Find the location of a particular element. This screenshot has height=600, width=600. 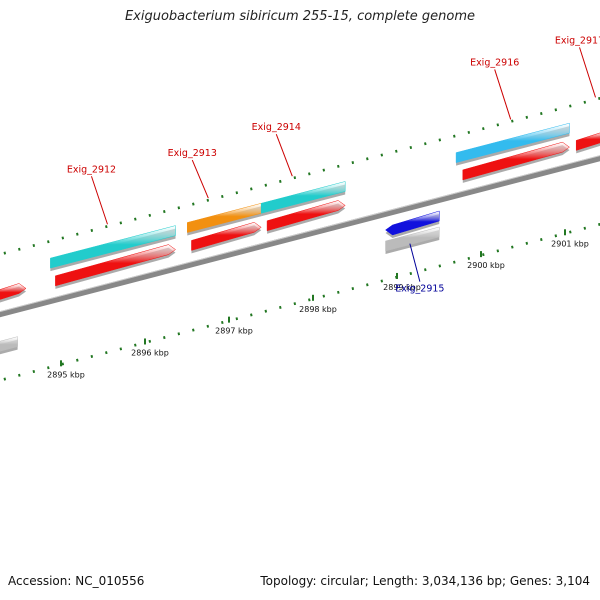

Exig_2916-gene is located at coordinates (512, 142).